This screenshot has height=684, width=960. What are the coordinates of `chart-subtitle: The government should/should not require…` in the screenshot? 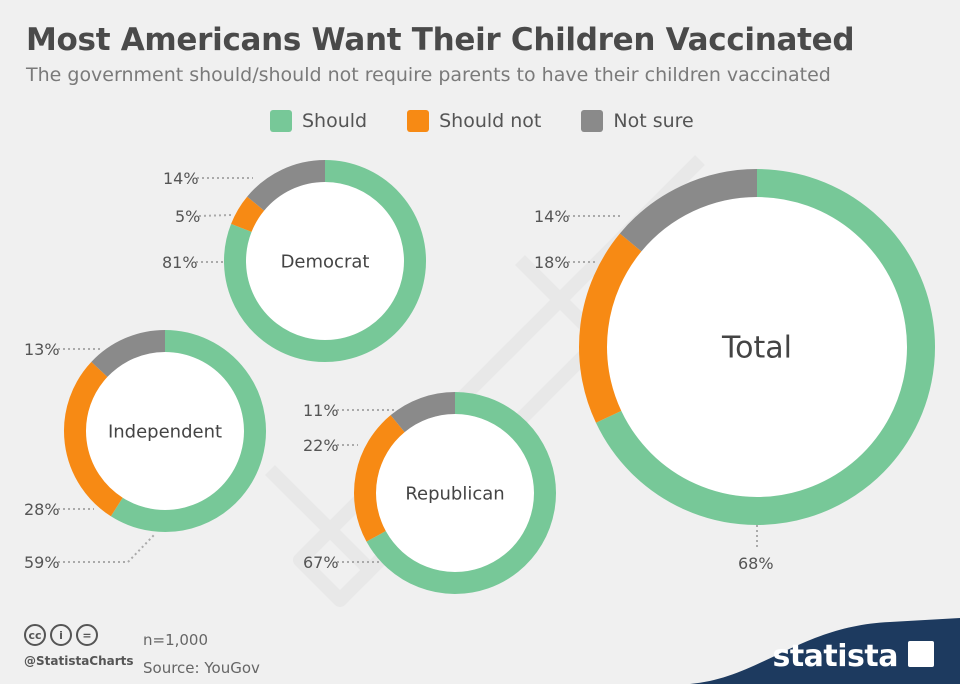 It's located at (428, 75).